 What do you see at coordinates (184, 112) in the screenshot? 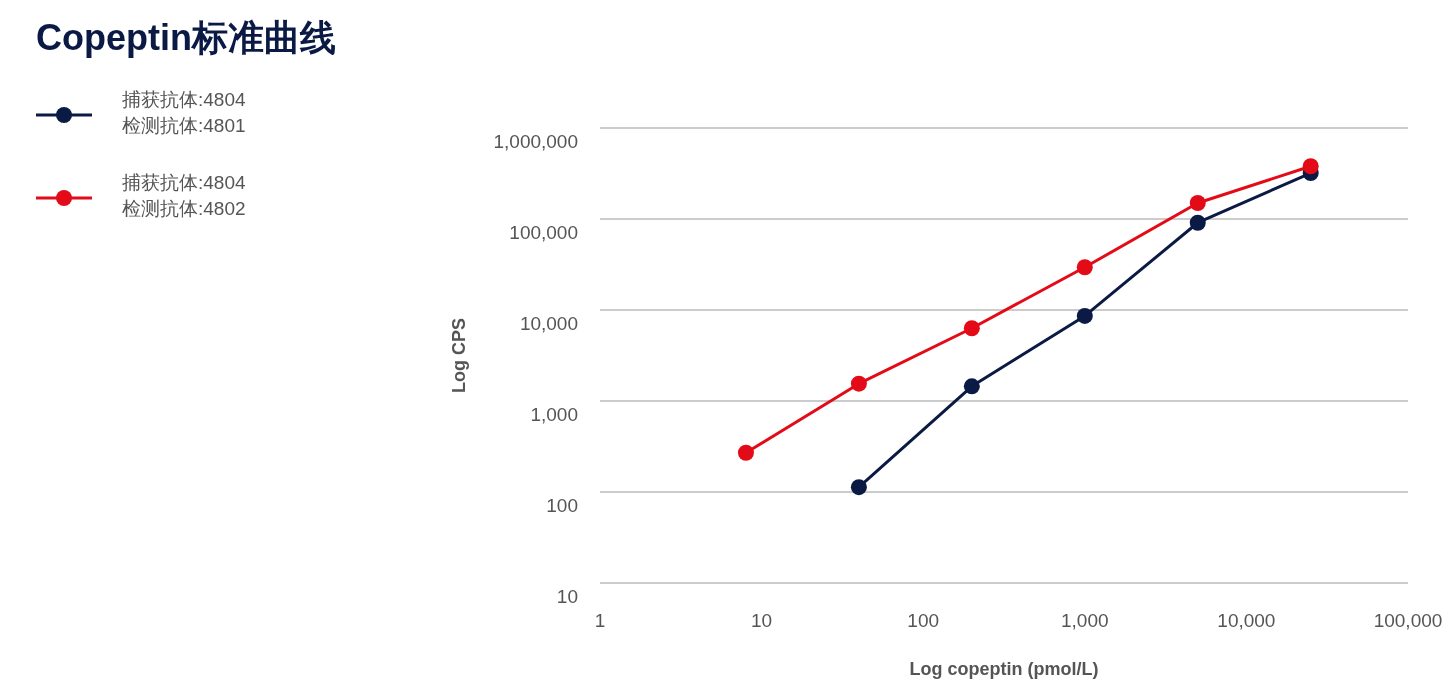
I see `legend-label: 捕获抗体:4804 检测抗体:4801` at bounding box center [184, 112].